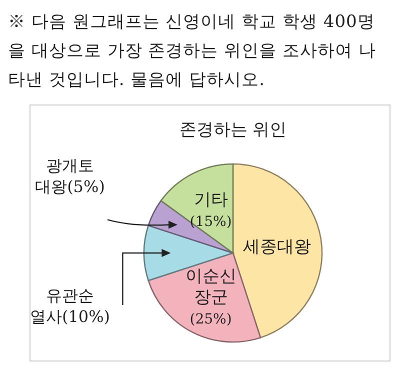 The height and width of the screenshot is (372, 400). I want to click on pie-slice, so click(197, 208).